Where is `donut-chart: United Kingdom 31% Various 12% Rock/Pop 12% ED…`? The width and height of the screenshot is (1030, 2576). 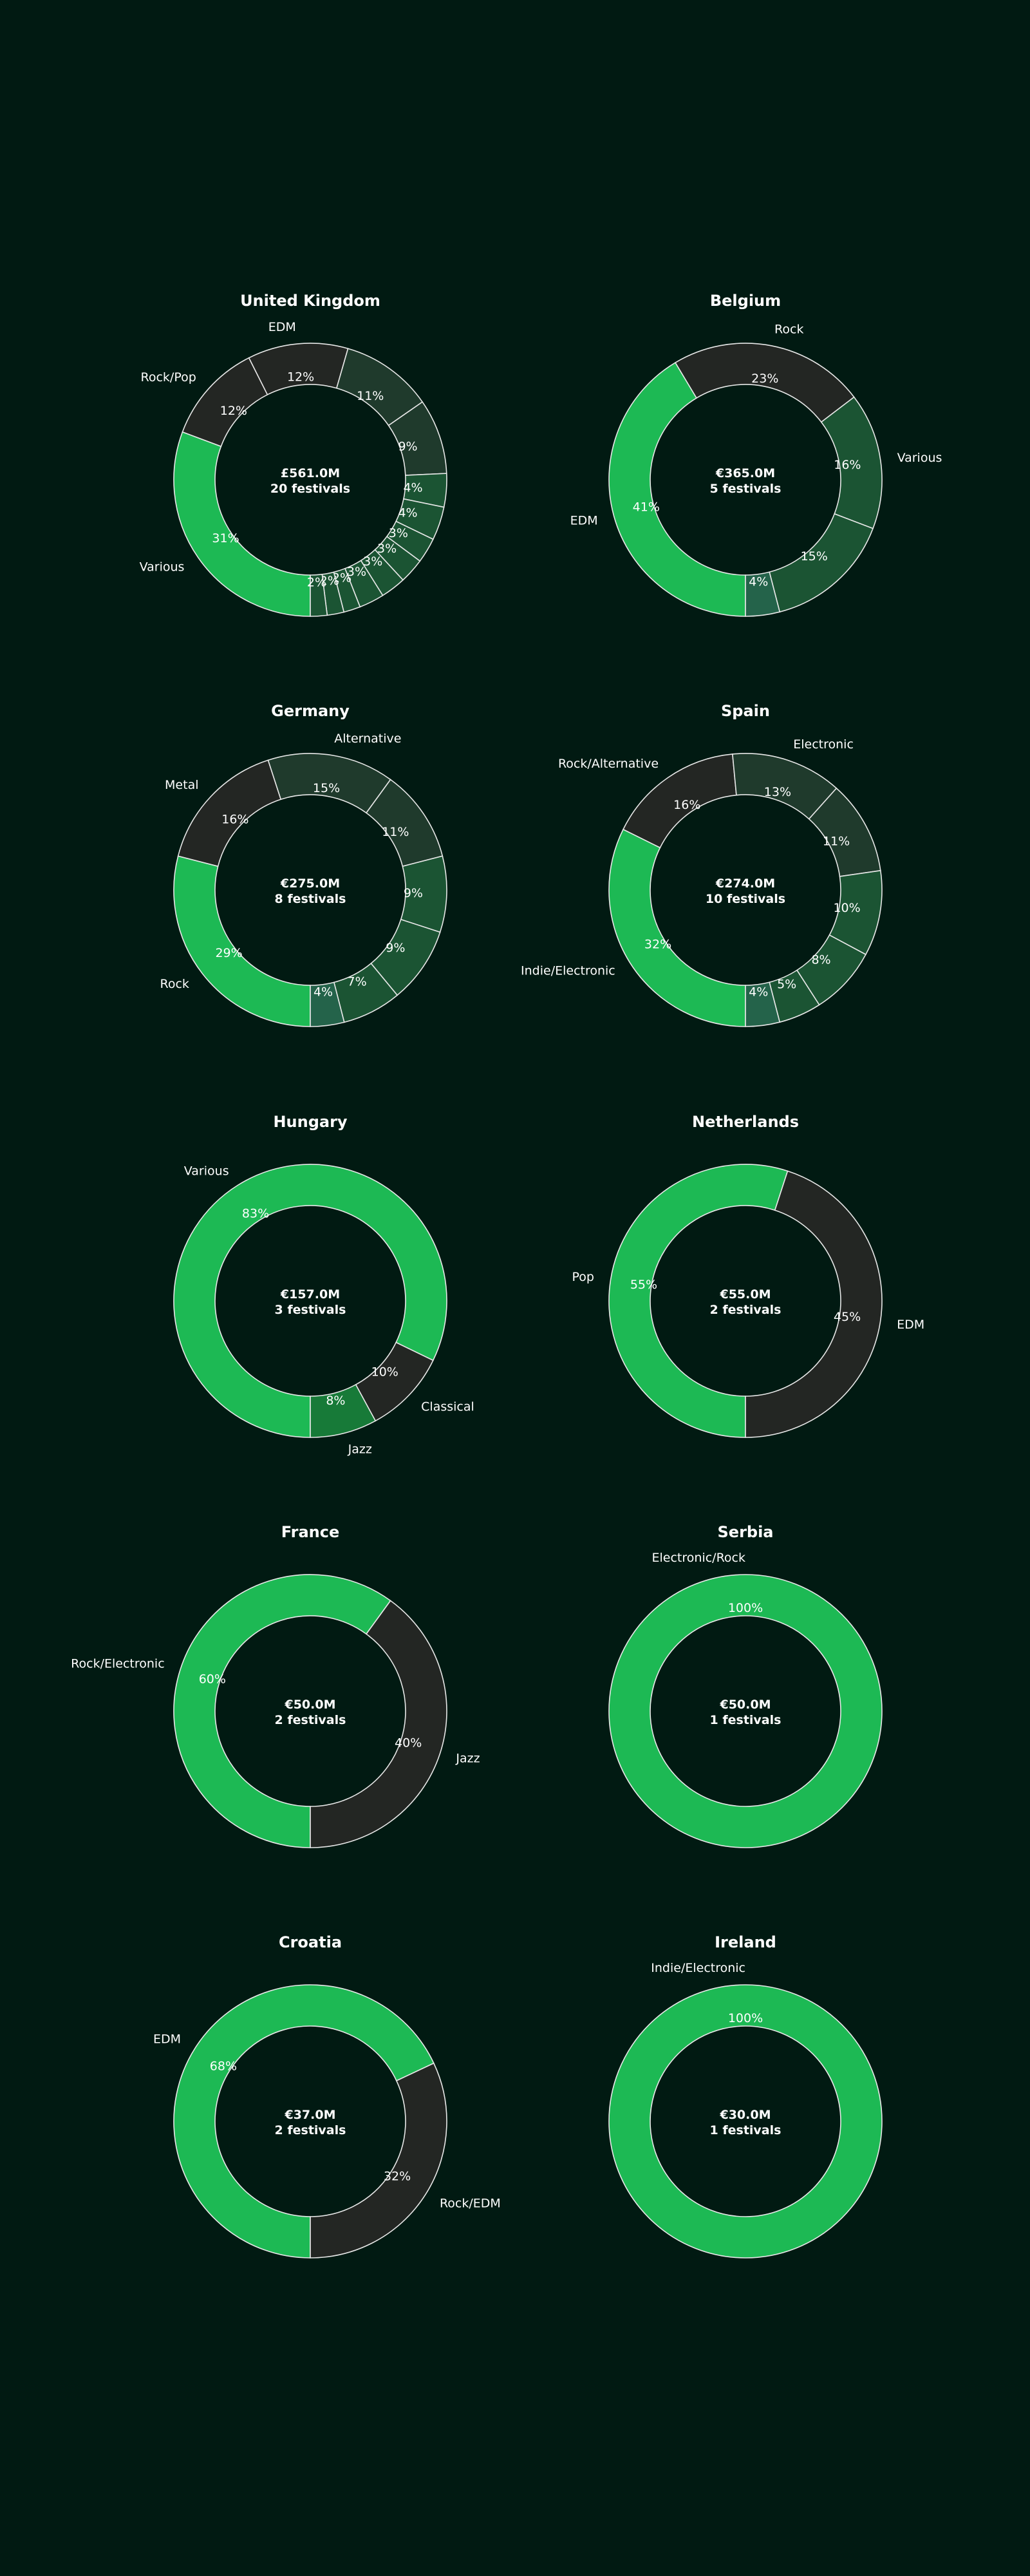
donut-chart: United Kingdom 31% Various 12% Rock/Pop 12% ED… is located at coordinates (293, 454).